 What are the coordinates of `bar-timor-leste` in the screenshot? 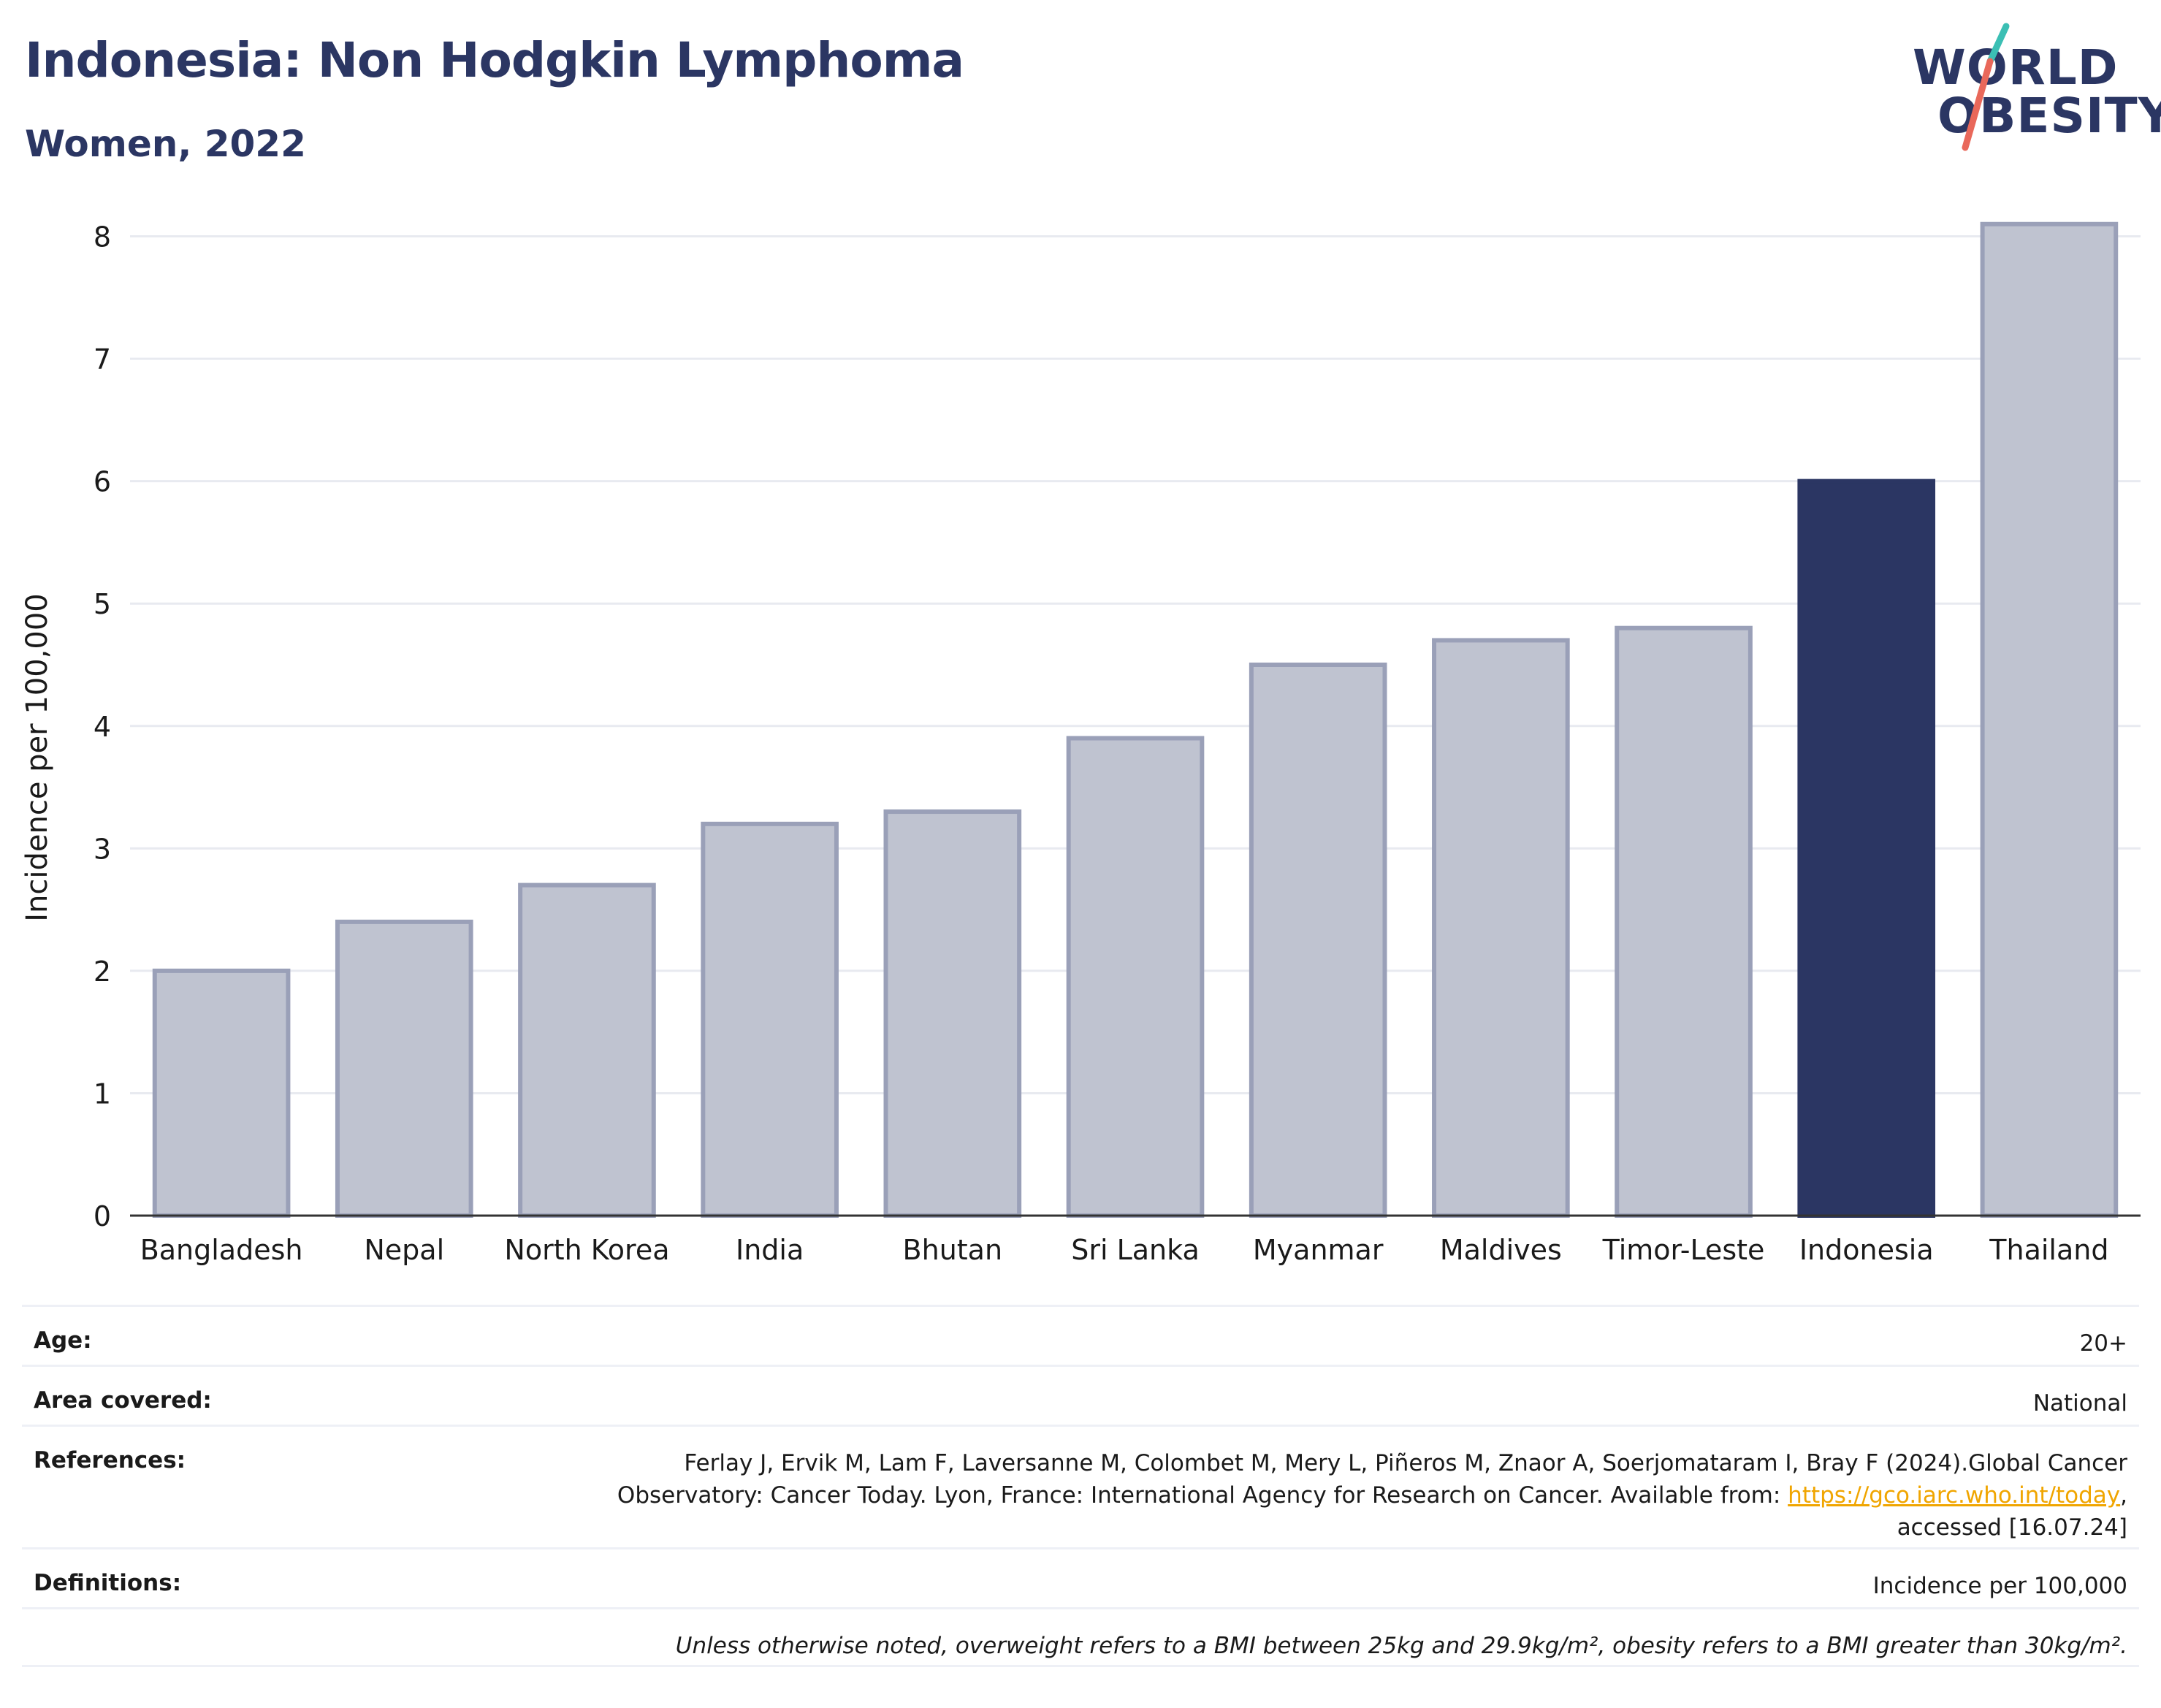 It's located at (1684, 921).